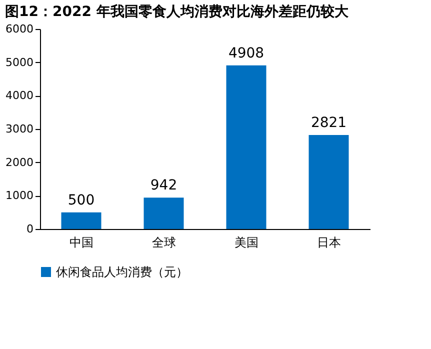 Image resolution: width=431 pixels, height=349 pixels. What do you see at coordinates (122, 272) in the screenshot?
I see `legend-label: 休闲食品人均消费（元）` at bounding box center [122, 272].